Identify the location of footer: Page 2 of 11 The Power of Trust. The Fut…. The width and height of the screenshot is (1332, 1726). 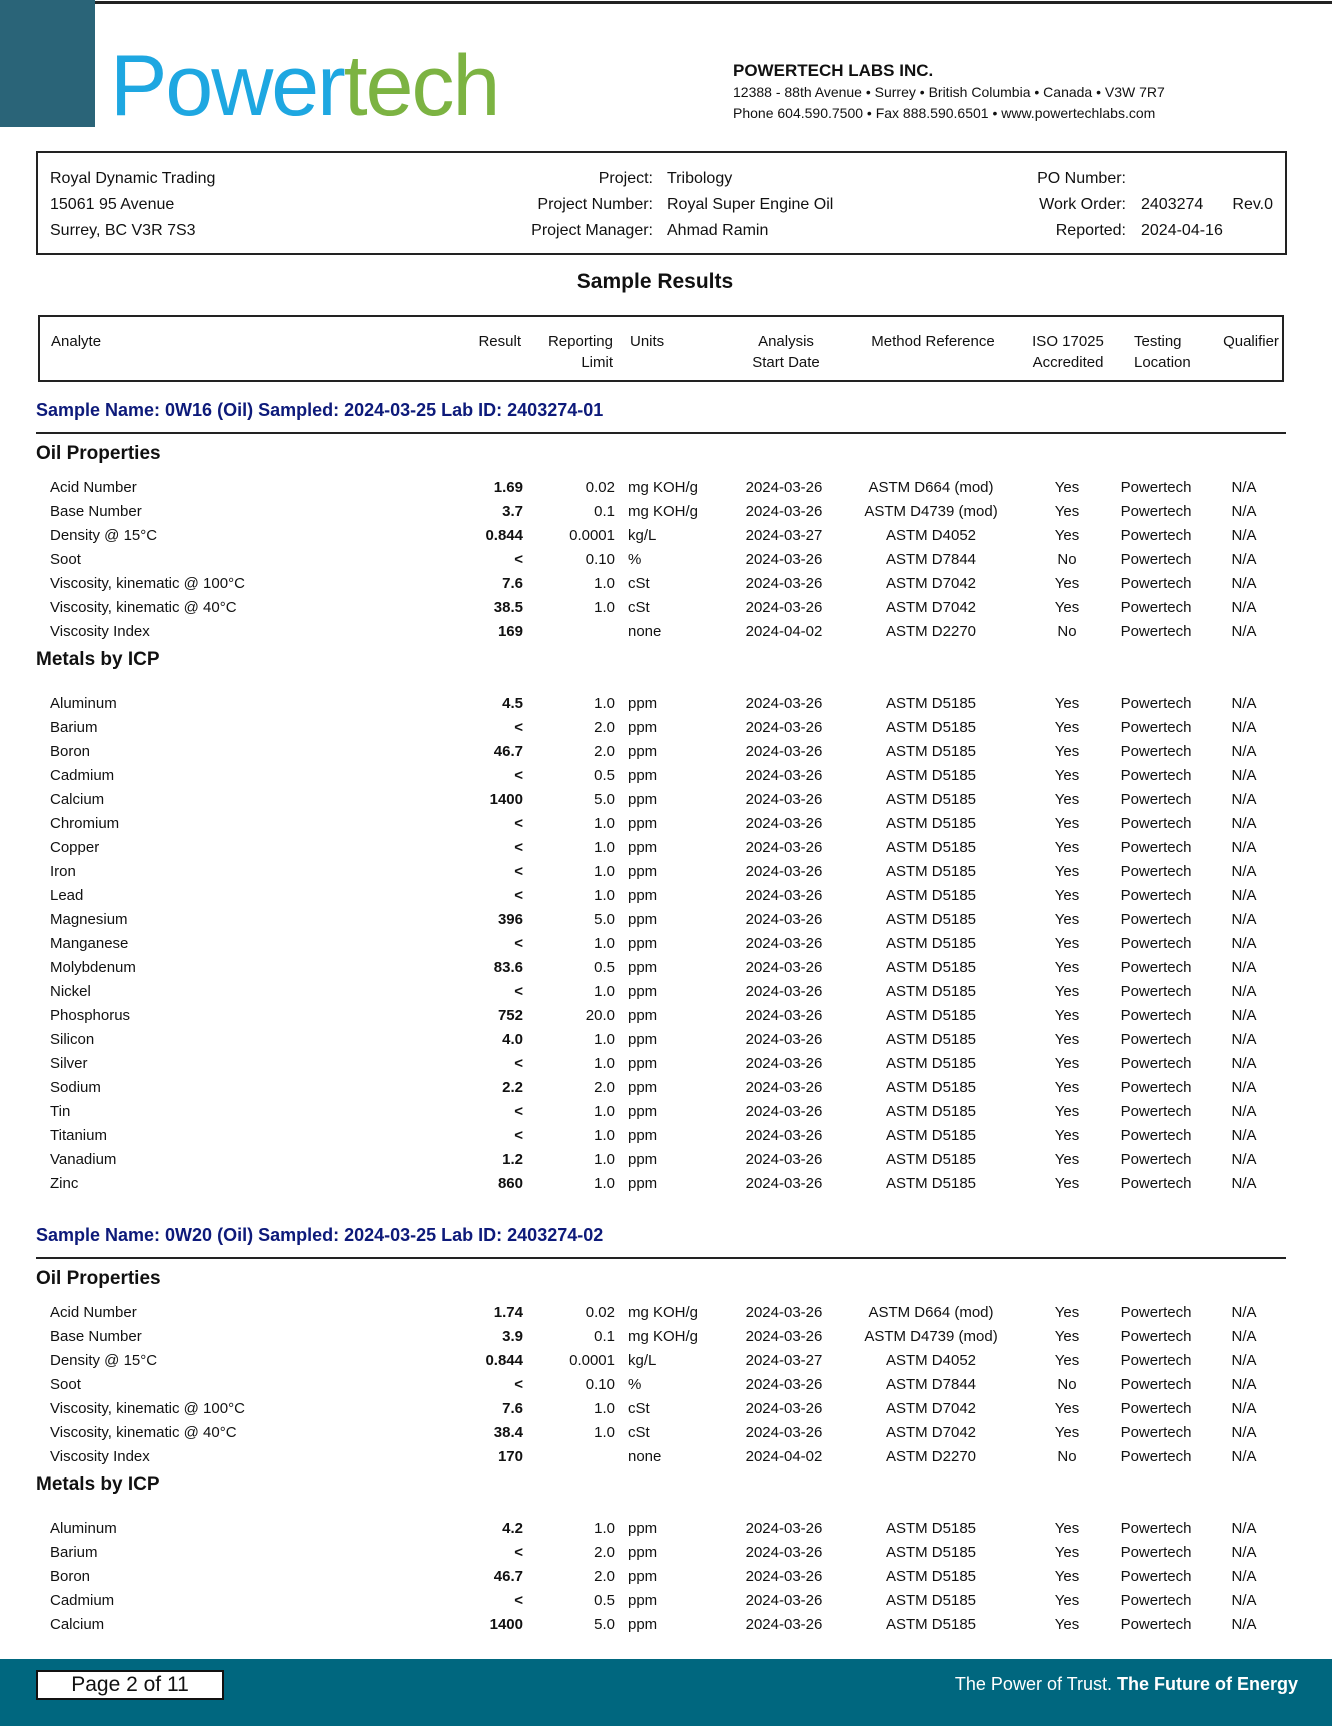
(666, 1692).